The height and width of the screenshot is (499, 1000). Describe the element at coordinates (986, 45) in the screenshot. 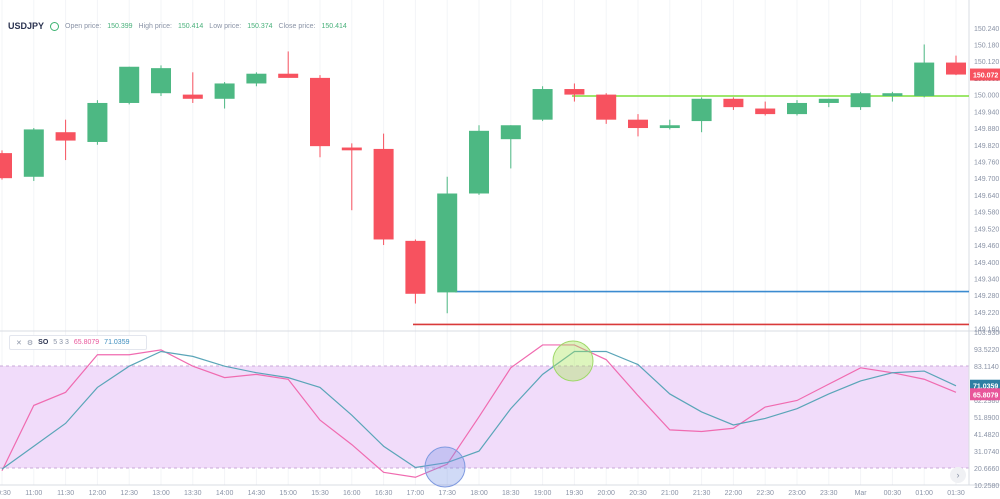

I see `price-tick-label: 150.180` at that location.